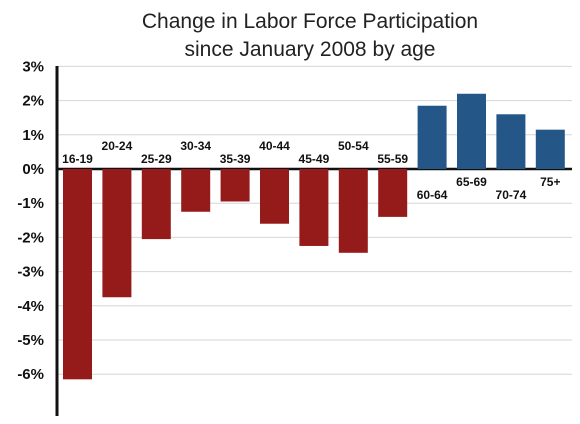  What do you see at coordinates (30, 340) in the screenshot?
I see `y-tick-label: -5%` at bounding box center [30, 340].